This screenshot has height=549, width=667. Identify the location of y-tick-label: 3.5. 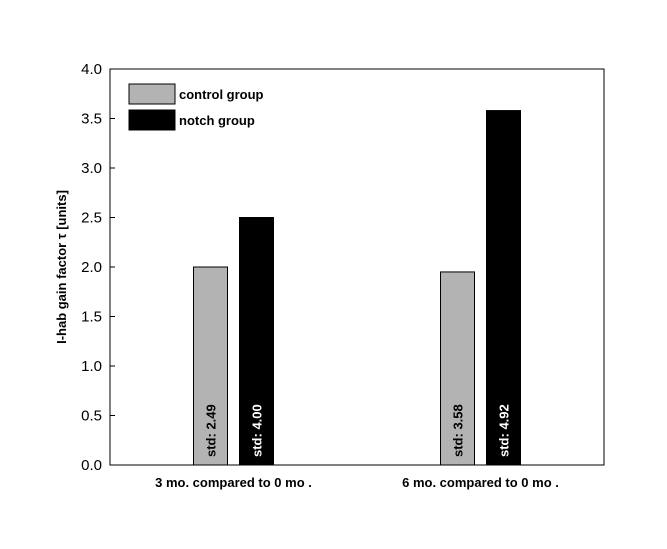
(91, 119).